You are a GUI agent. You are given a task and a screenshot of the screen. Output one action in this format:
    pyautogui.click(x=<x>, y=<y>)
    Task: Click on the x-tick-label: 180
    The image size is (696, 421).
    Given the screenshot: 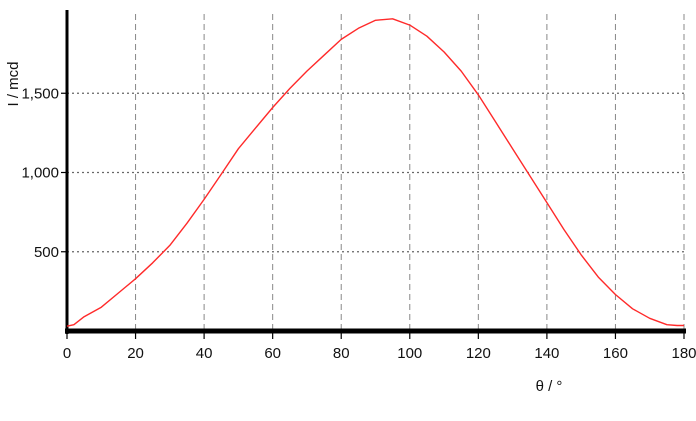 What is the action you would take?
    pyautogui.click(x=683, y=353)
    